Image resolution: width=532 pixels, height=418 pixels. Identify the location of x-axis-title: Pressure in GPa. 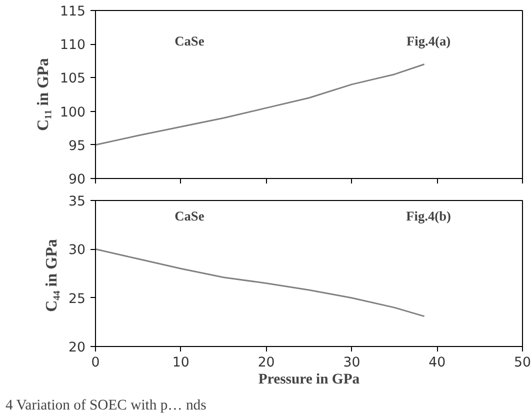
(309, 380).